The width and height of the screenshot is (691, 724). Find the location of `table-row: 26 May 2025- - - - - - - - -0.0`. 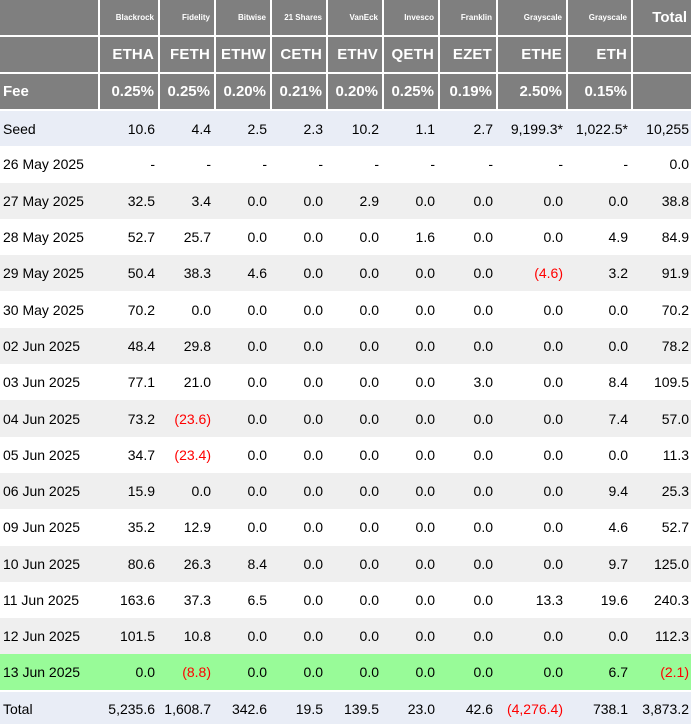

table-row: 26 May 2025- - - - - - - - -0.0 is located at coordinates (345, 164).